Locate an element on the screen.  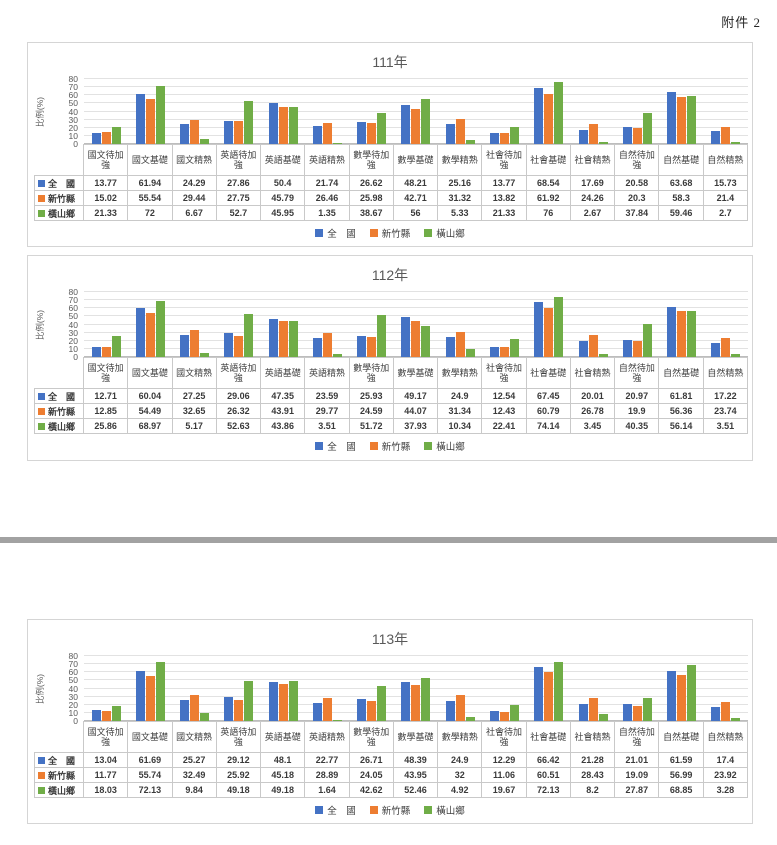
legend-item: 橫山鄉 is located at coordinates (444, 810).